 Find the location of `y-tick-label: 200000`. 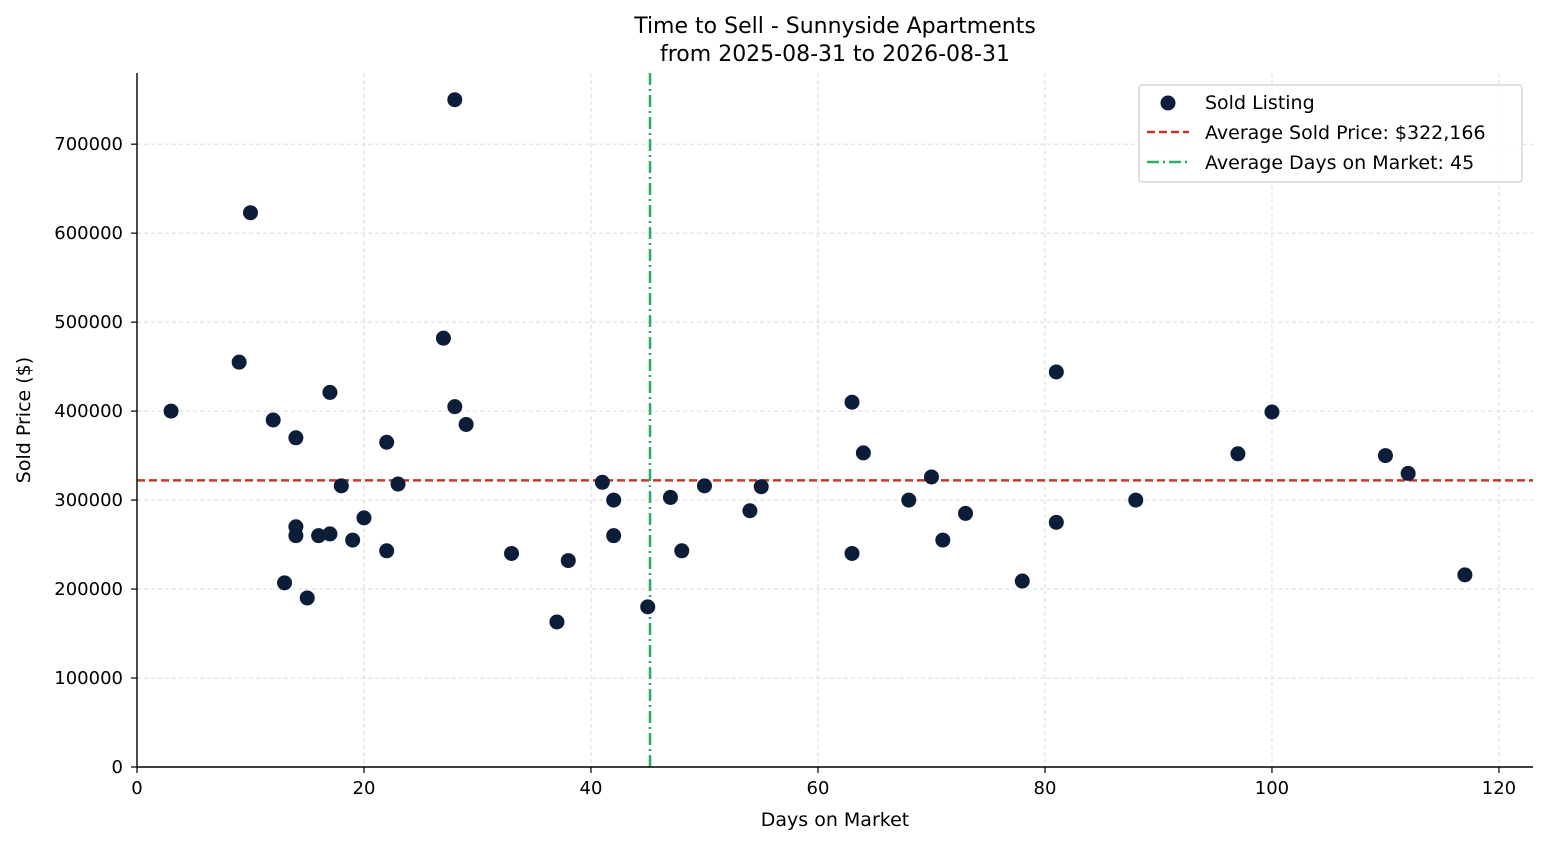

y-tick-label: 200000 is located at coordinates (88, 589).